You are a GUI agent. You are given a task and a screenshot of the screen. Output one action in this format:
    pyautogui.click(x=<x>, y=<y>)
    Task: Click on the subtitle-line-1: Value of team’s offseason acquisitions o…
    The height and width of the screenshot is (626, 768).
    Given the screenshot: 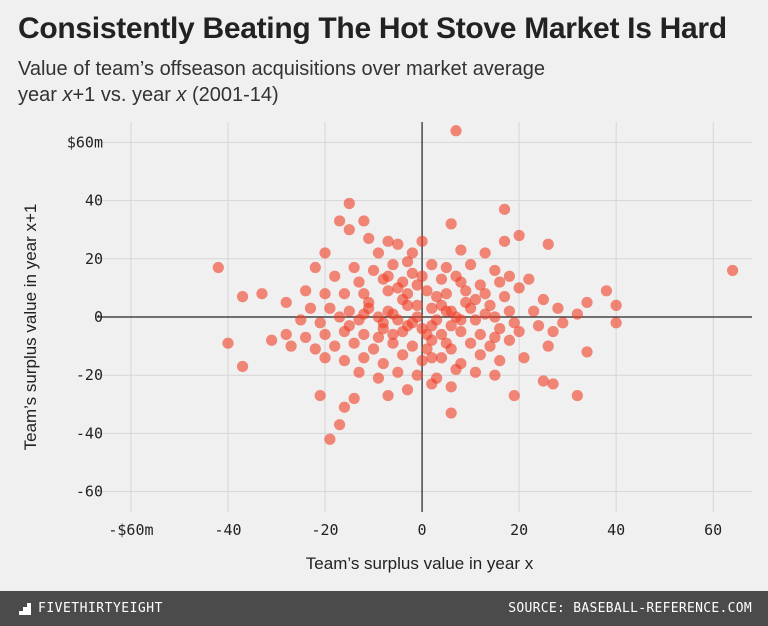 What is the action you would take?
    pyautogui.click(x=281, y=69)
    